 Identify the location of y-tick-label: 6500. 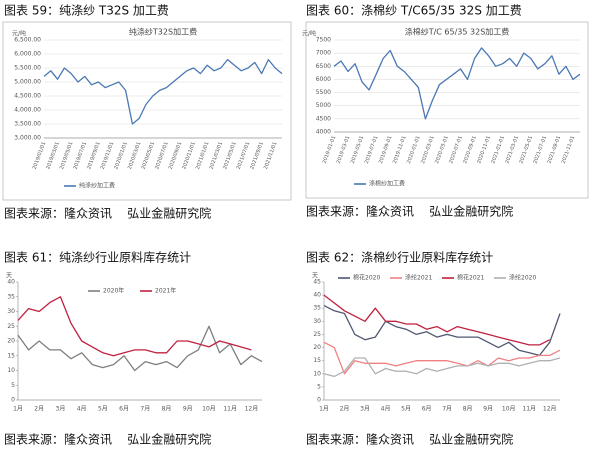
(323, 66).